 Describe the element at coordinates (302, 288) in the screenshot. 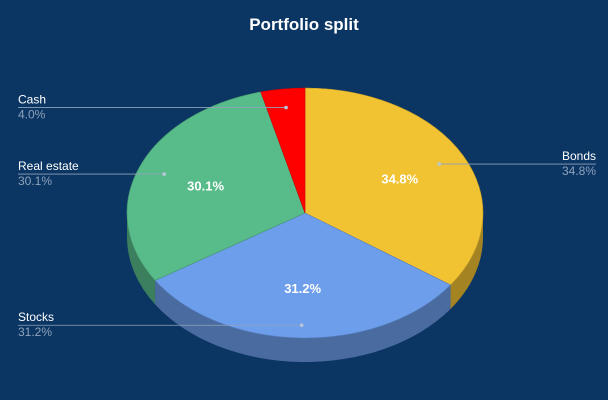

I see `slice-value-label: 31.2%` at that location.